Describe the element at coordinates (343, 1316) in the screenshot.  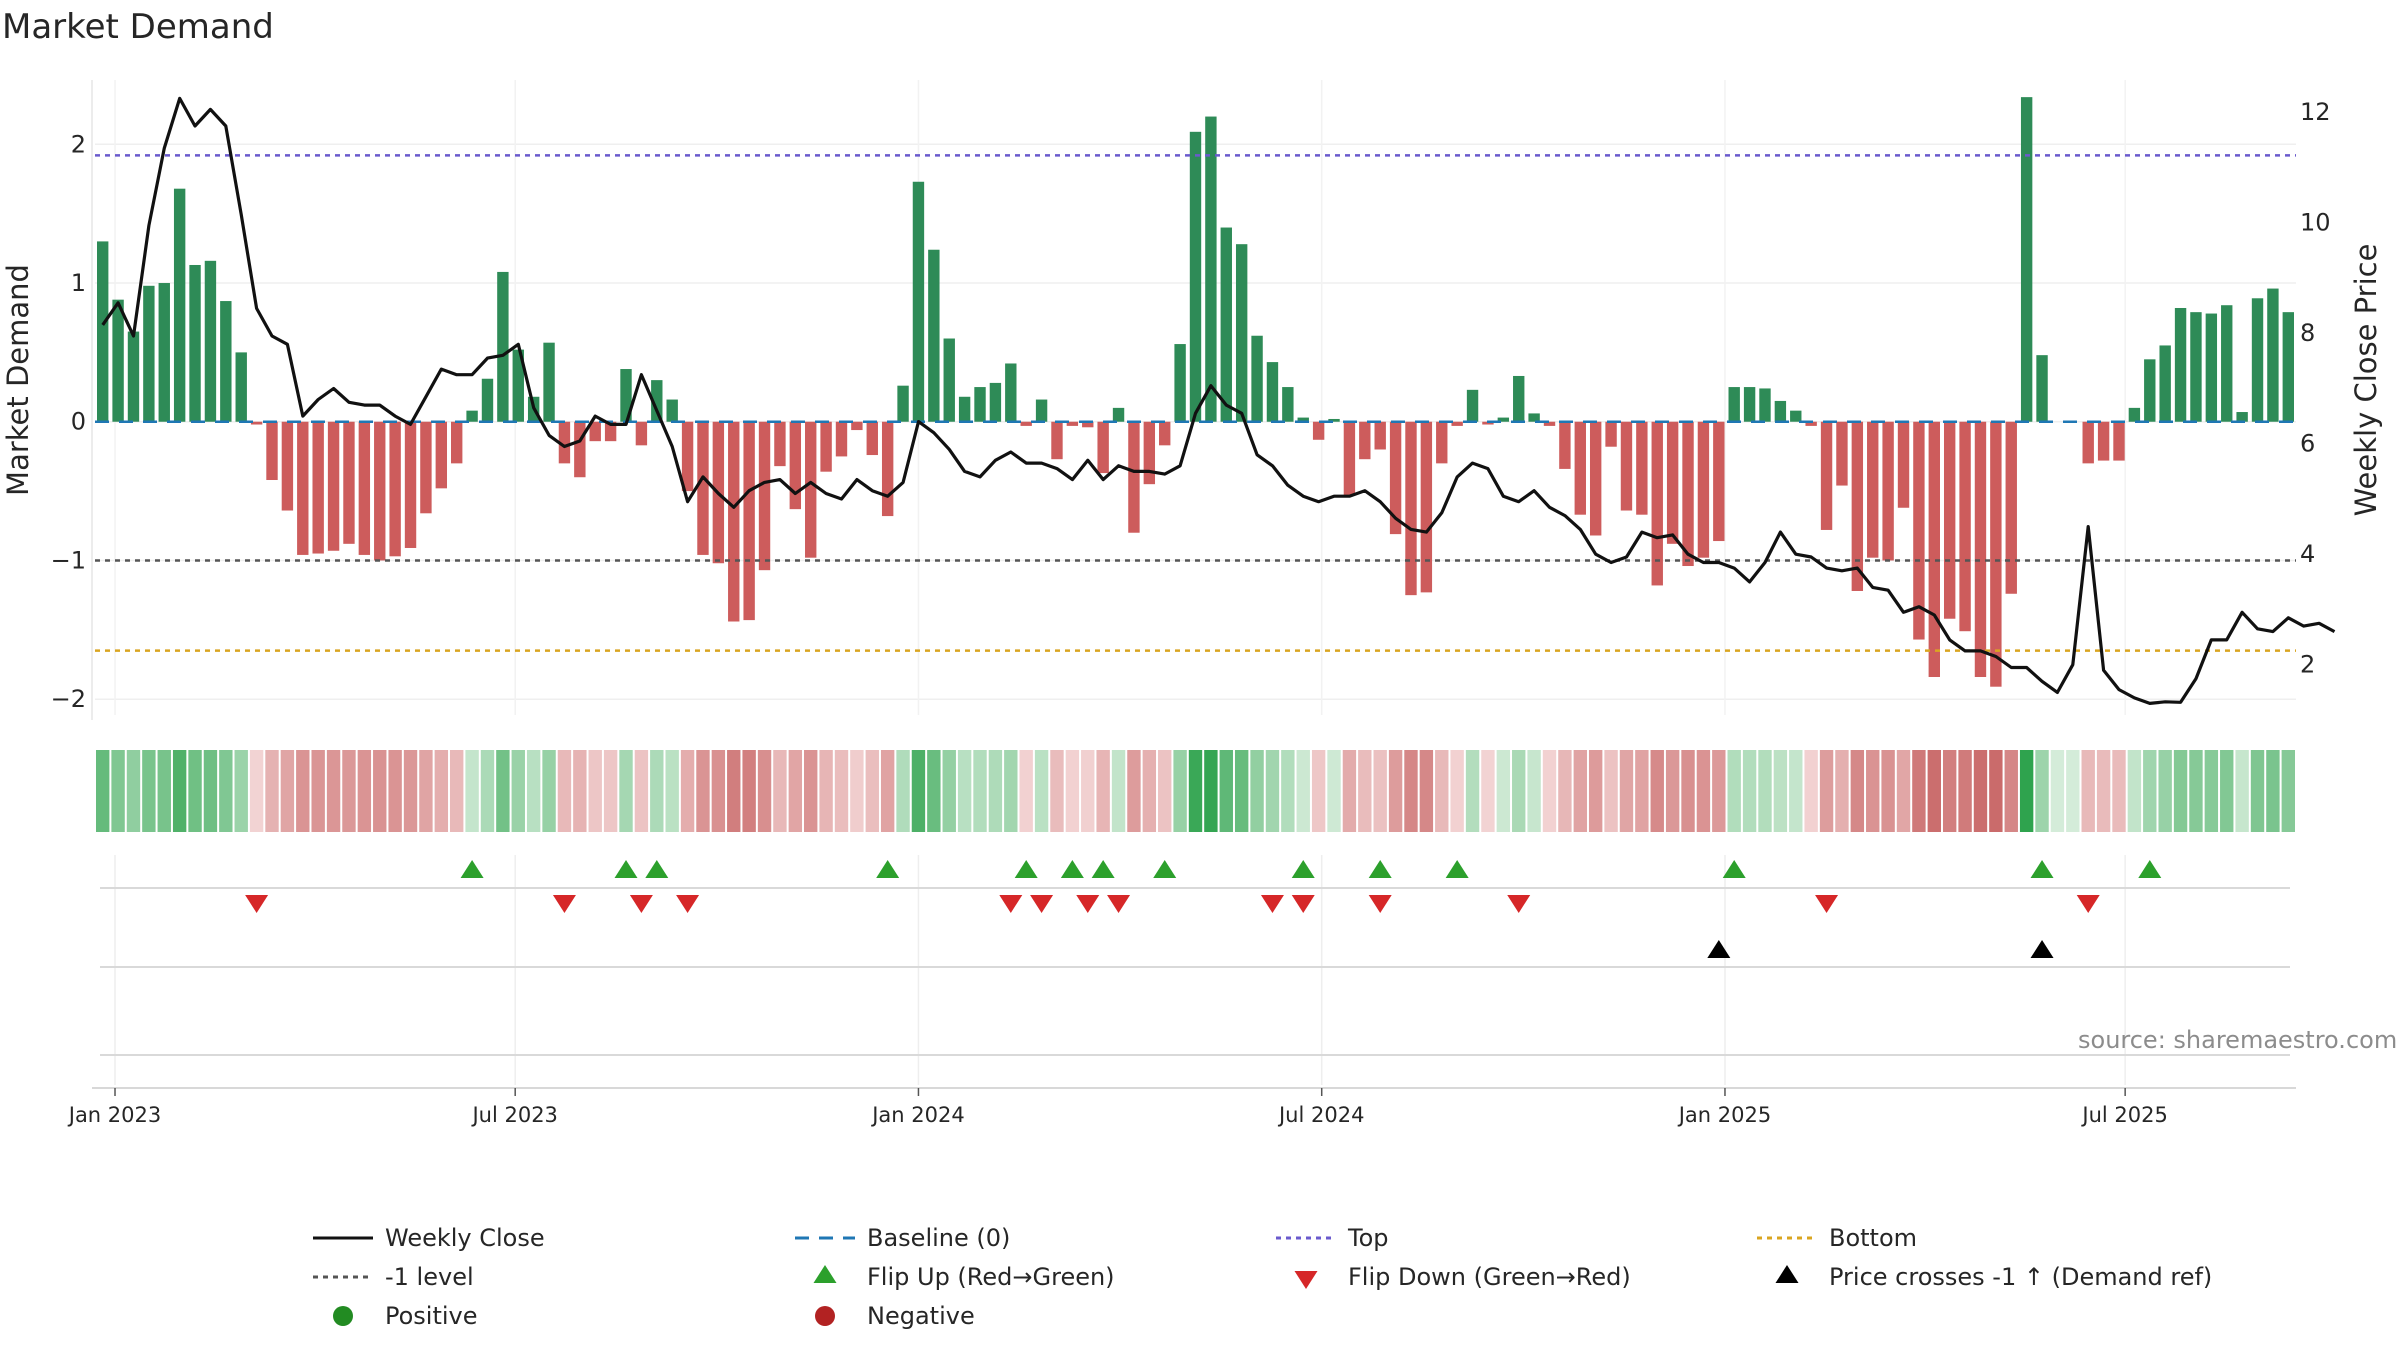
I see `legend-positive-swatch` at that location.